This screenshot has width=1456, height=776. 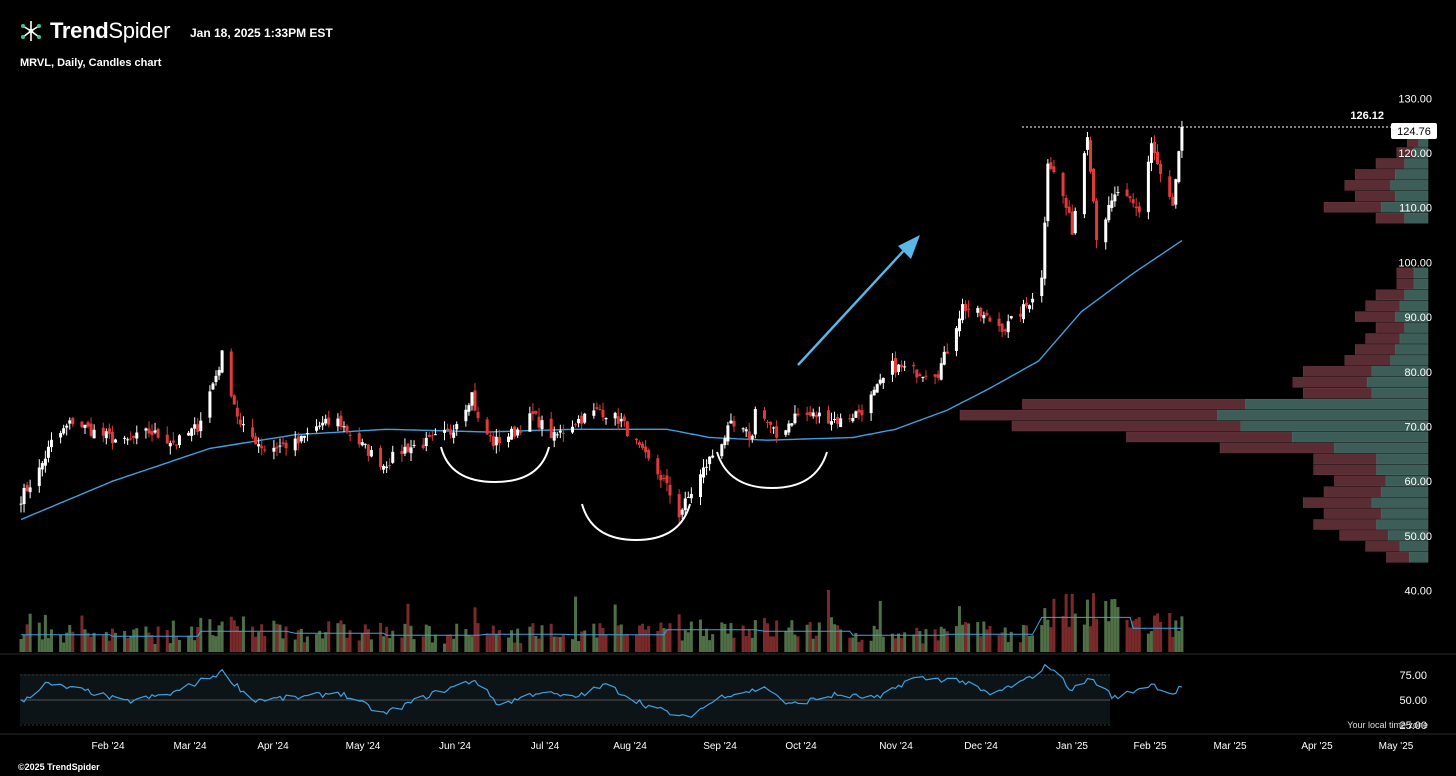 What do you see at coordinates (1418, 482) in the screenshot?
I see `y-tick-label: 60.00` at bounding box center [1418, 482].